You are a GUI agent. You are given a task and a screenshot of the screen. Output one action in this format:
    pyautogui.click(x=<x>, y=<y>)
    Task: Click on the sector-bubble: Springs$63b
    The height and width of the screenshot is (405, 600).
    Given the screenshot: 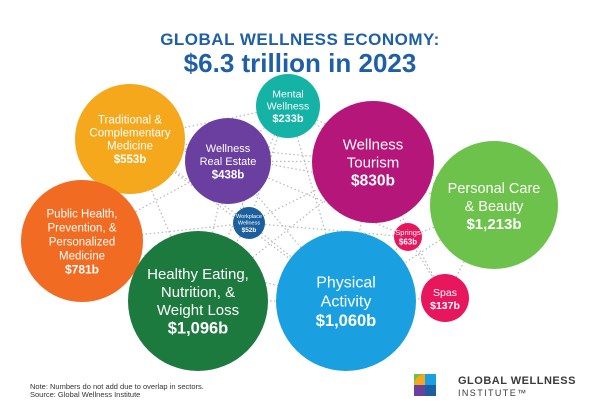 What is the action you would take?
    pyautogui.click(x=408, y=237)
    